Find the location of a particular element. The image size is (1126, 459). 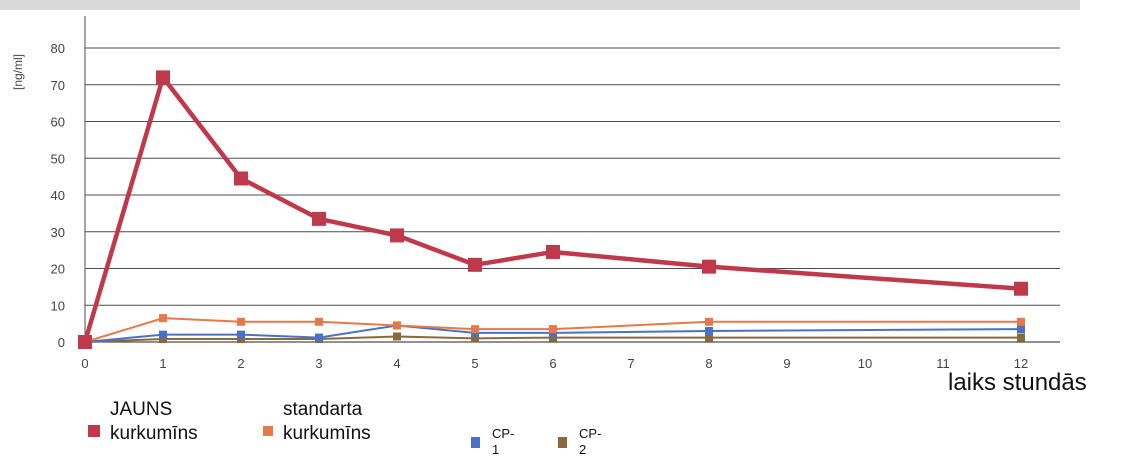

x-tick-label-8: 8 is located at coordinates (708, 363).